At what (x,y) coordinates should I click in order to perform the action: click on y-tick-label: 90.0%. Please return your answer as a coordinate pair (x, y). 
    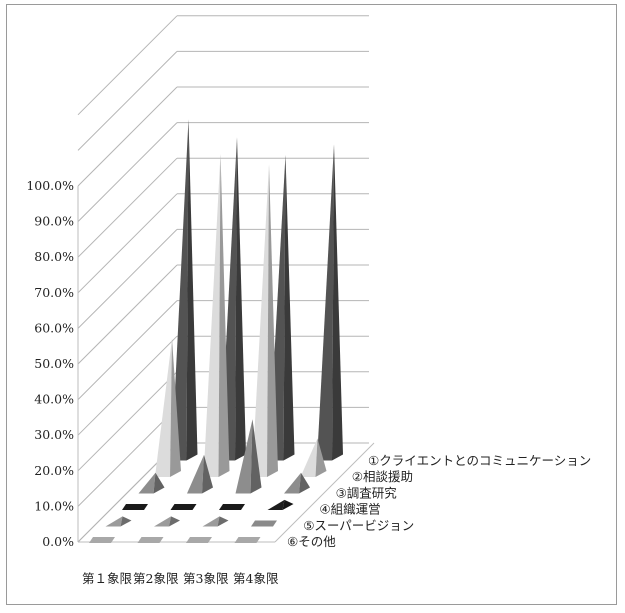
    Looking at the image, I should click on (54, 221).